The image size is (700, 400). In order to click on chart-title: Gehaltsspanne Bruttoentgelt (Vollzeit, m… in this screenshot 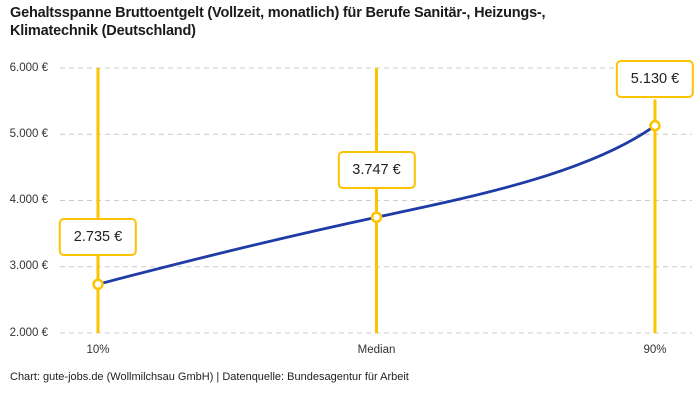, I will do `click(278, 22)`.